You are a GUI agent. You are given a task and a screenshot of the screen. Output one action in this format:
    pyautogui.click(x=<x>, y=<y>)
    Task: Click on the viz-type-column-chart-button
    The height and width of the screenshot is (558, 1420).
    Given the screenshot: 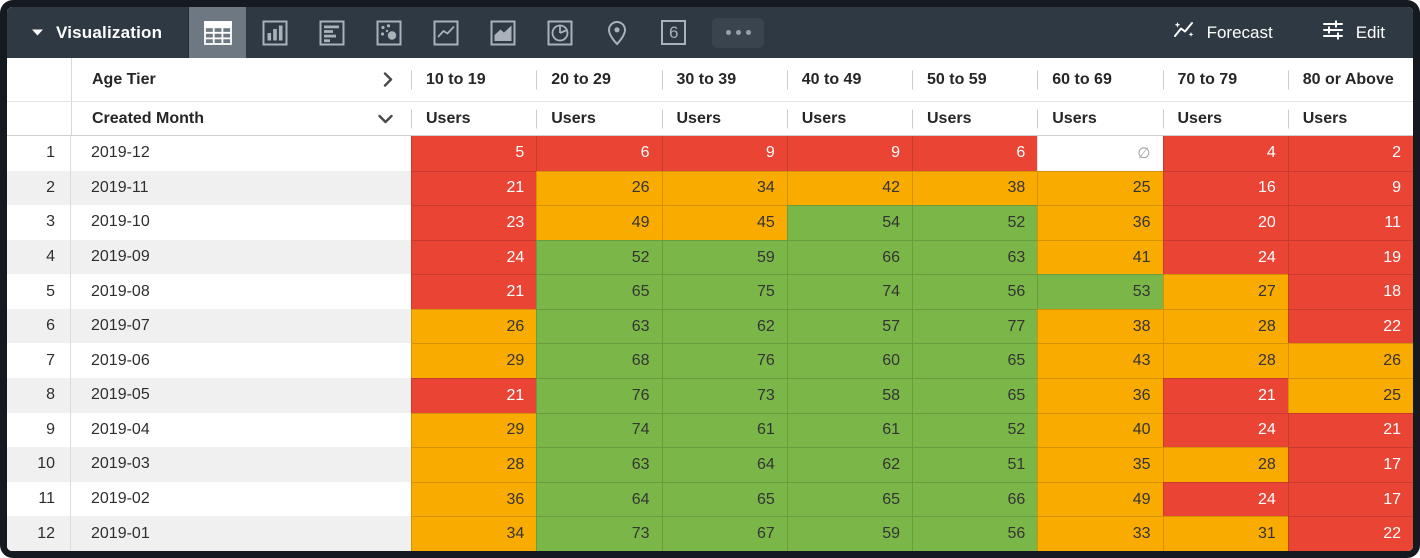 What is the action you would take?
    pyautogui.click(x=274, y=32)
    